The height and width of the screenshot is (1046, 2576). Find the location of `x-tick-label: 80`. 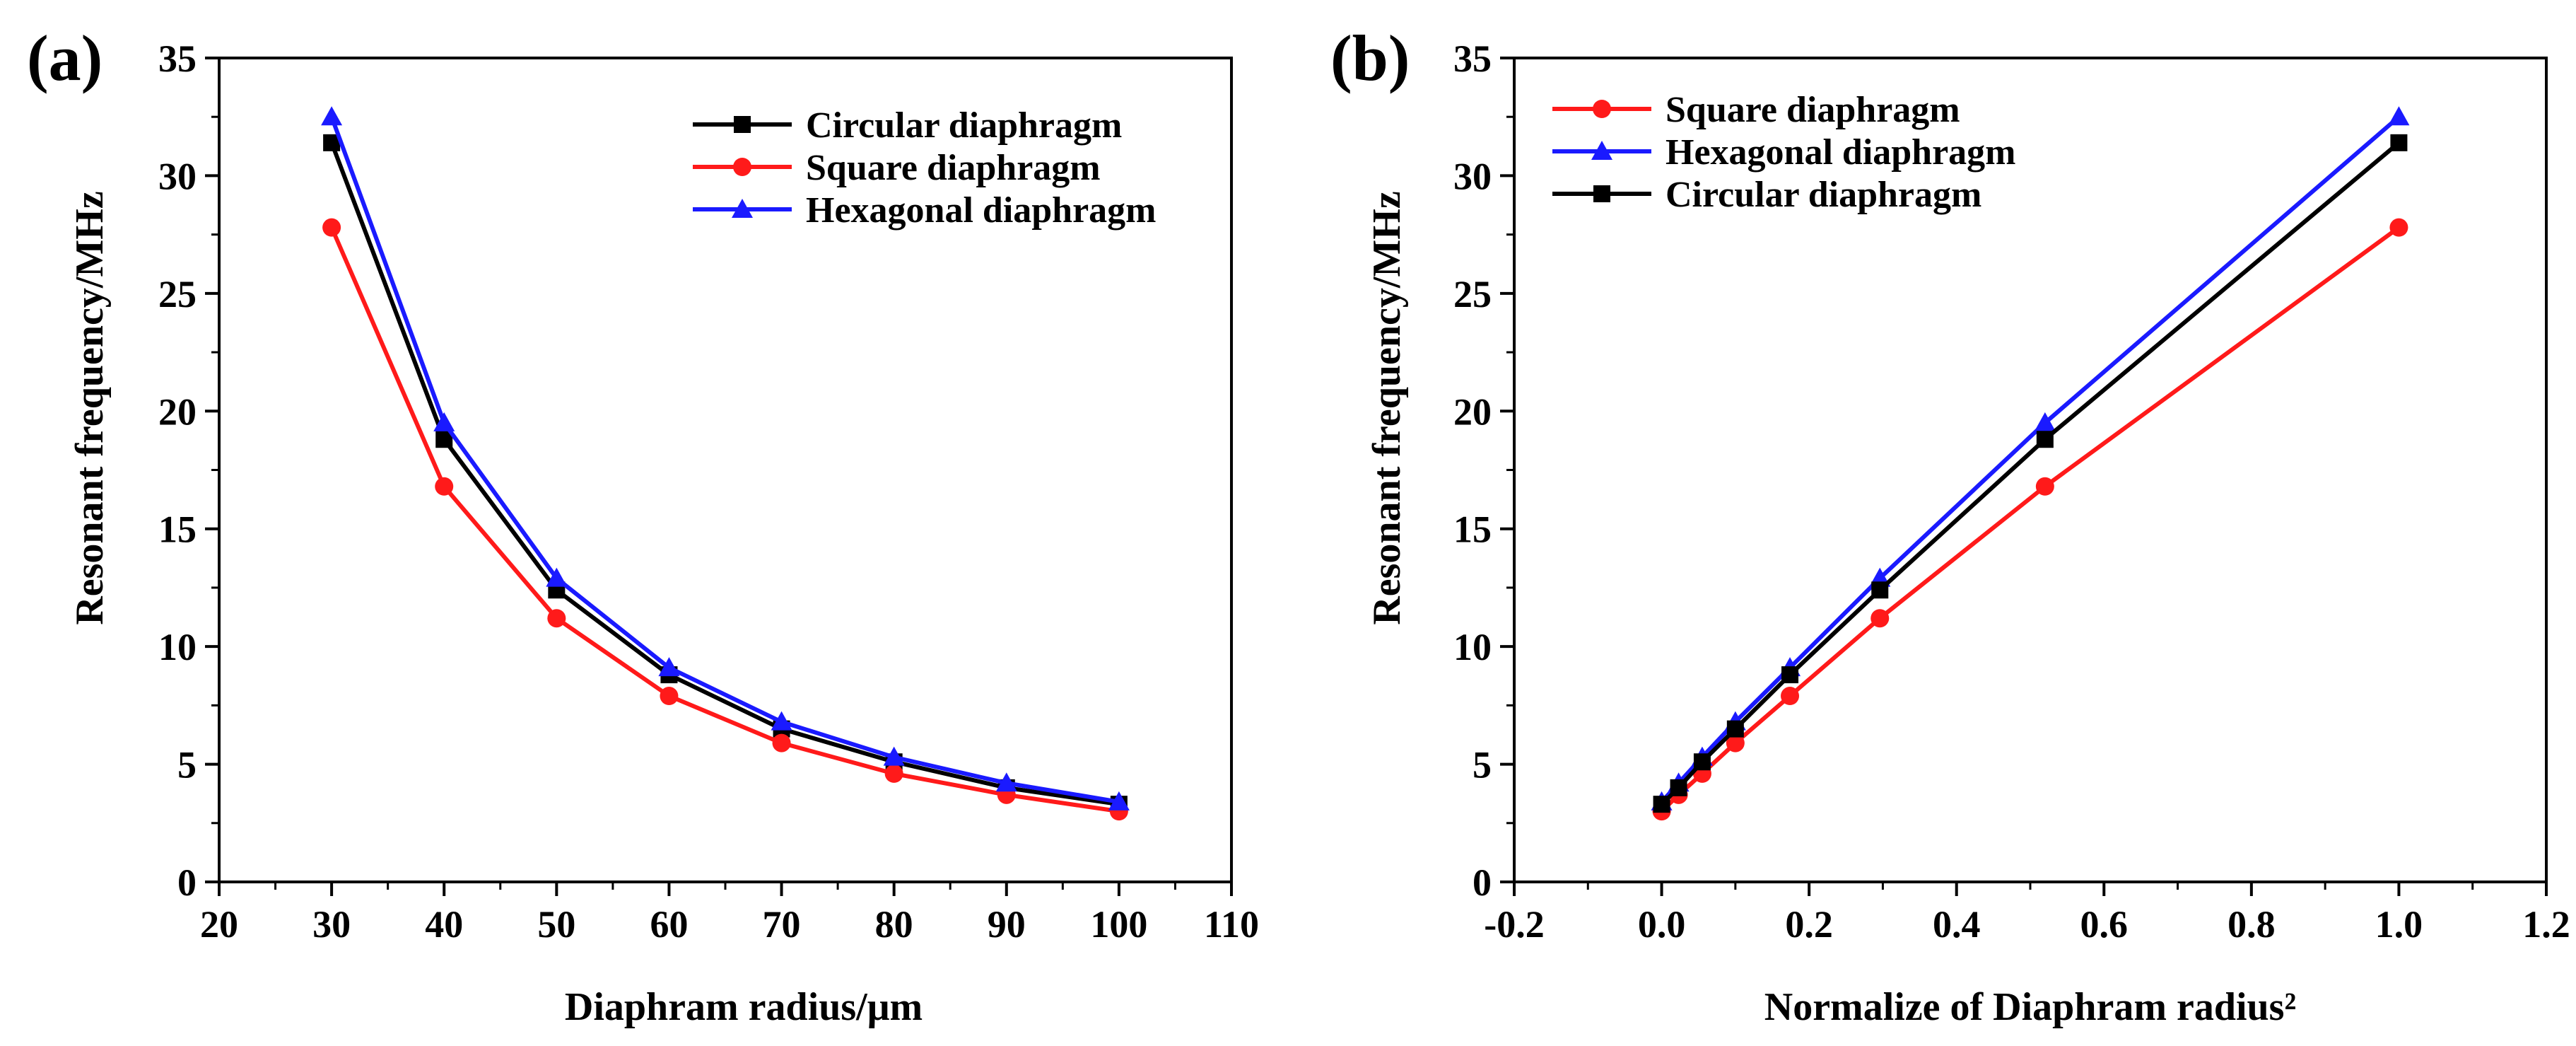

x-tick-label: 80 is located at coordinates (894, 924).